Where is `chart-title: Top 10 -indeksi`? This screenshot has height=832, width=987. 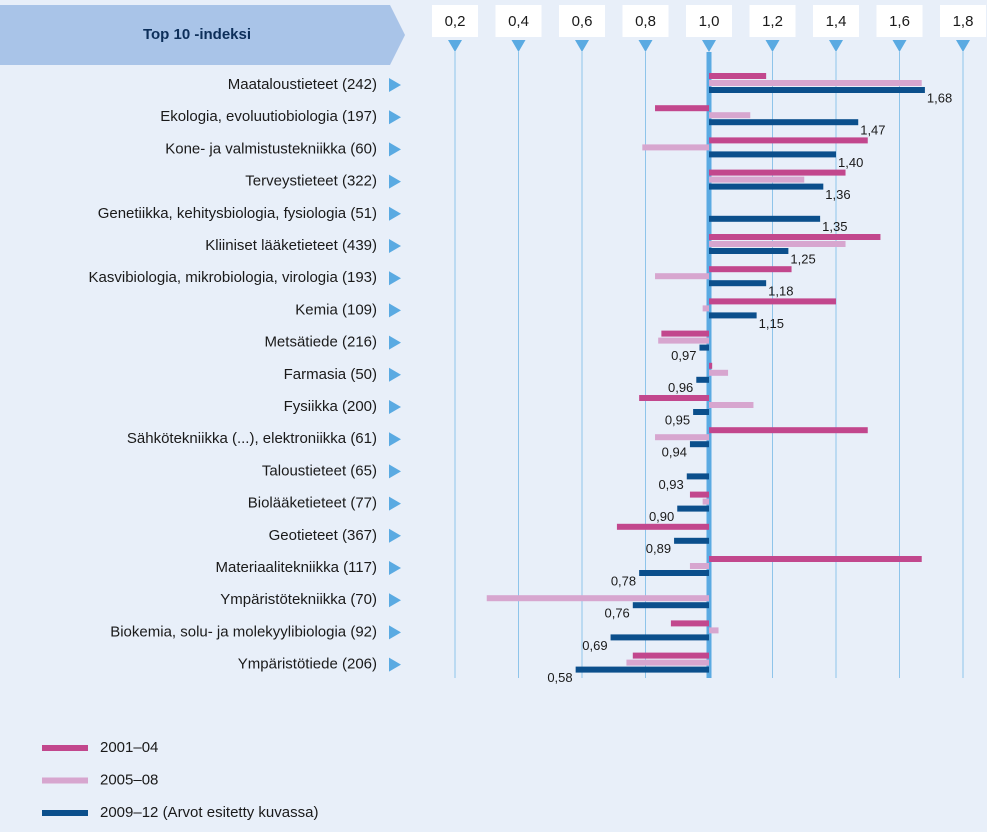
chart-title: Top 10 -indeksi is located at coordinates (197, 34).